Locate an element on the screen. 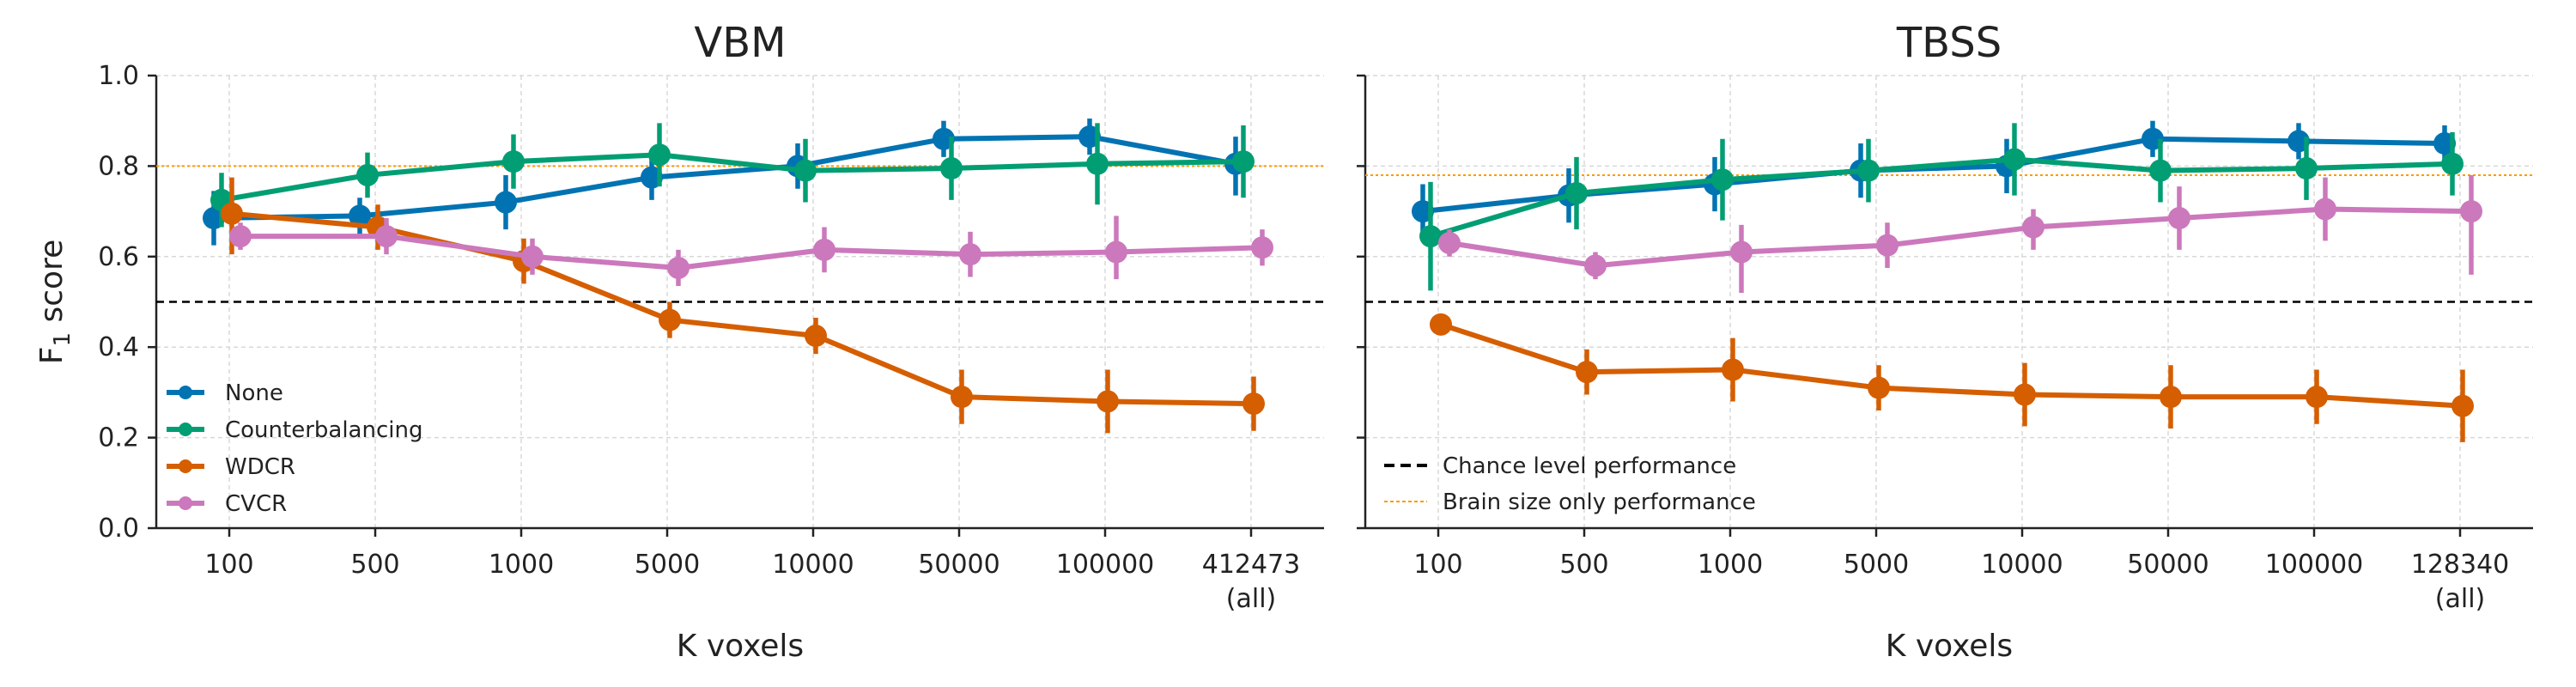 Image resolution: width=2576 pixels, height=687 pixels. y-axis-title-rest: score is located at coordinates (52, 286).